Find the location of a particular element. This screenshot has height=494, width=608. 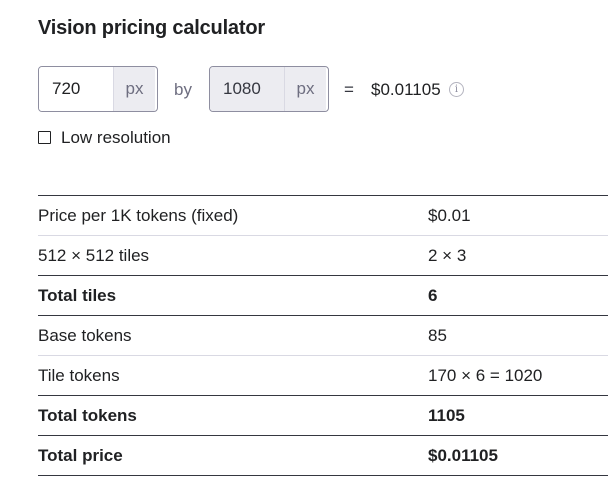

table-row: Total tiles 6 is located at coordinates (323, 295).